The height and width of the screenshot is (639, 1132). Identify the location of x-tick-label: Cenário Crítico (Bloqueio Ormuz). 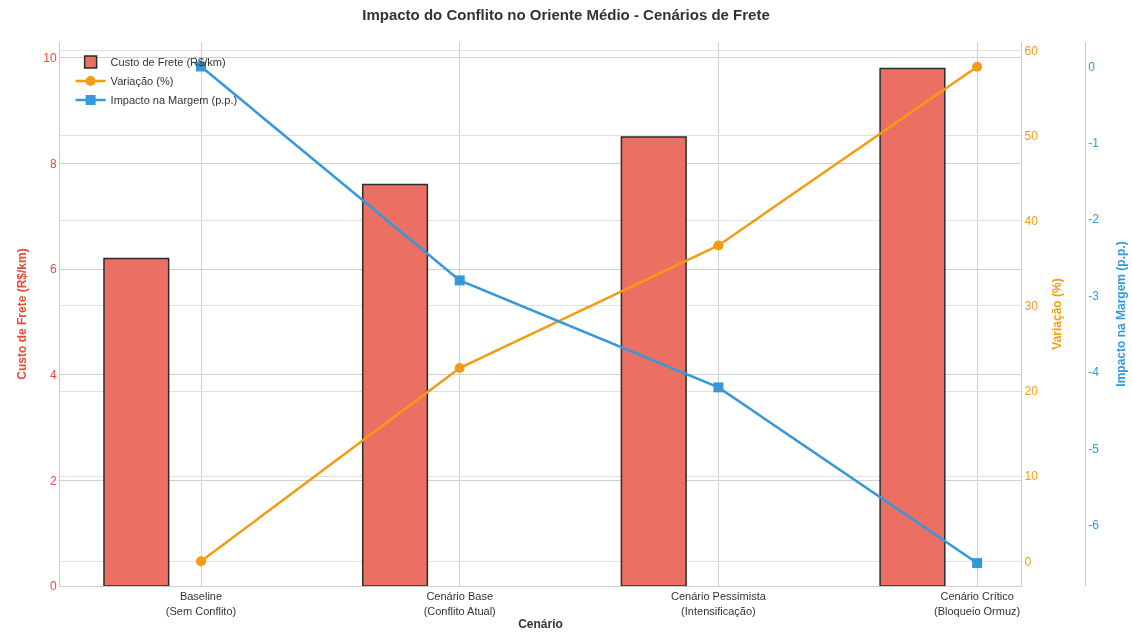
(977, 603).